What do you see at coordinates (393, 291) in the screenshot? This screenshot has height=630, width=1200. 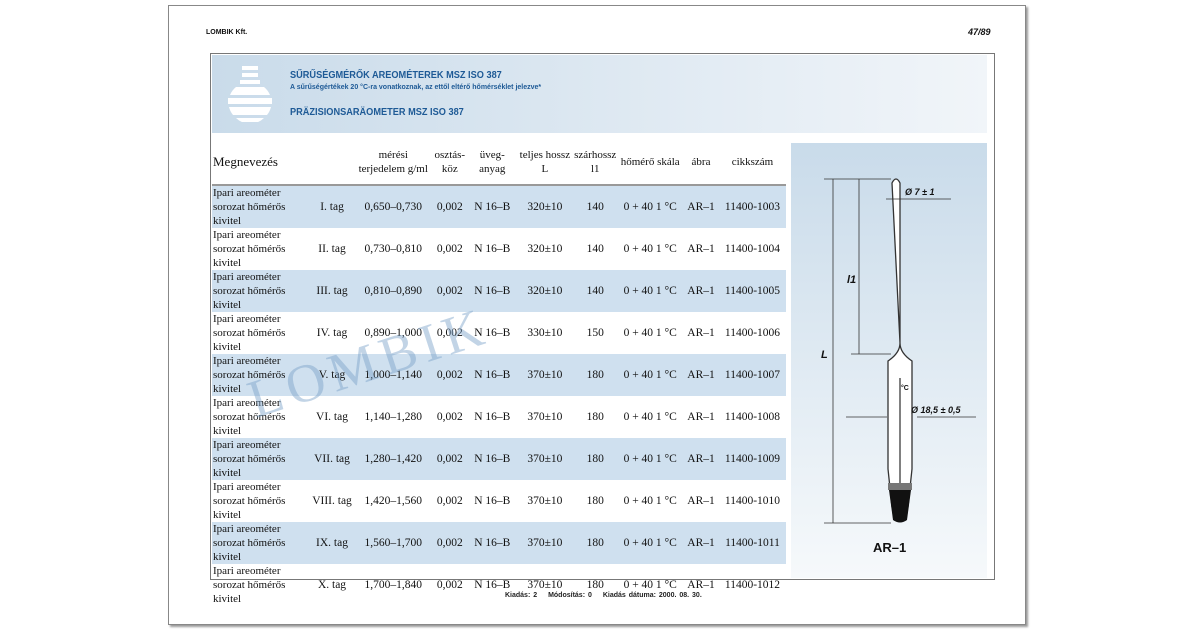 I see `cell-range: 0,810–0,890` at bounding box center [393, 291].